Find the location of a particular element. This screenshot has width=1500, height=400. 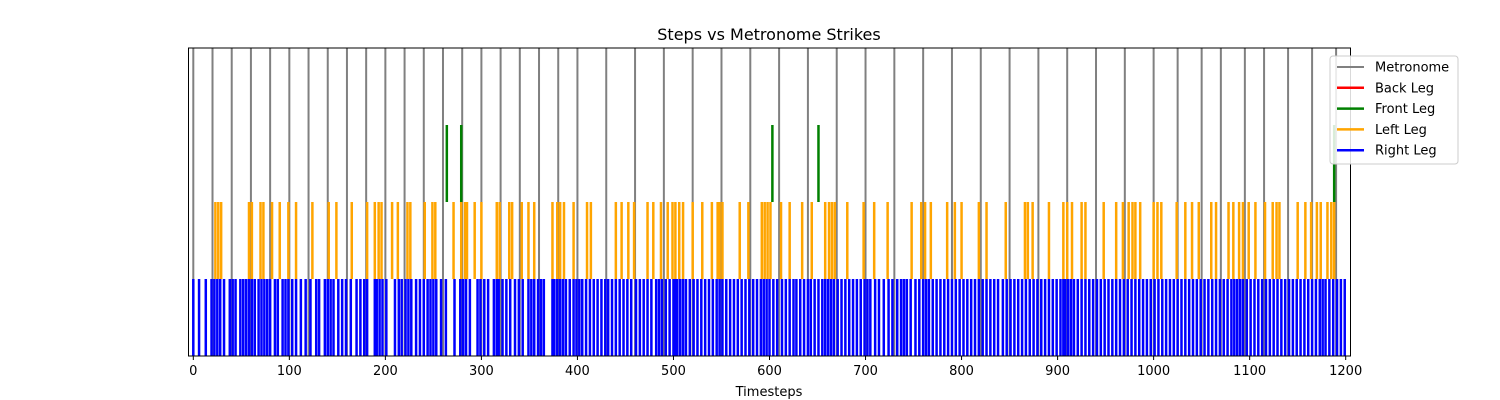

x-tick-label-200: 200 is located at coordinates (385, 371).